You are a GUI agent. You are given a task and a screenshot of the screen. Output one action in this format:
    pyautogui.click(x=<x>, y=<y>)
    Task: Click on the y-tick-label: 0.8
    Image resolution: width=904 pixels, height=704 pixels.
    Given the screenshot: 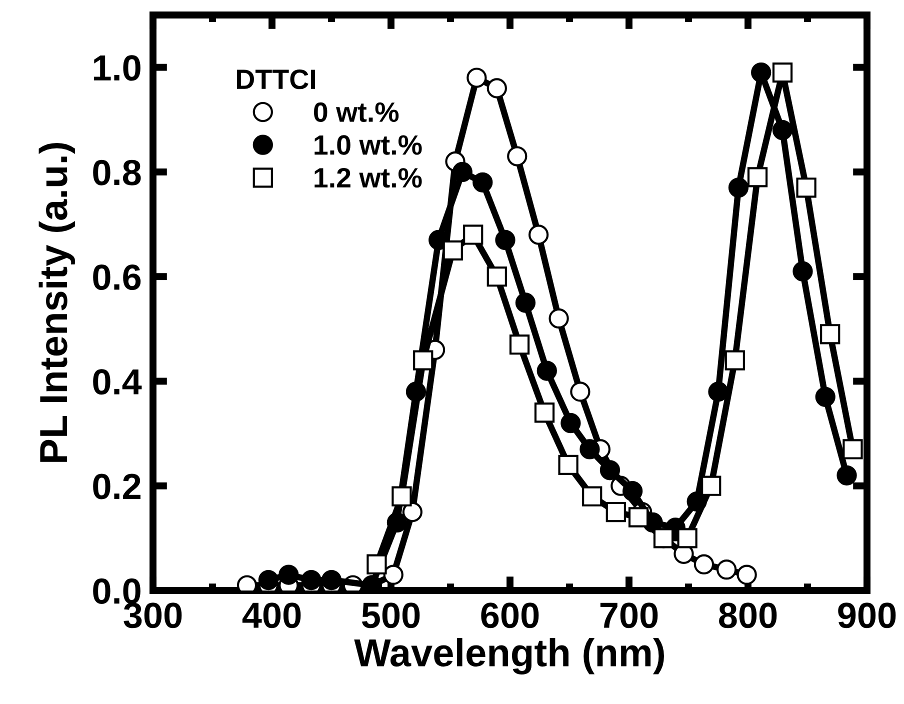 What is the action you would take?
    pyautogui.click(x=117, y=173)
    